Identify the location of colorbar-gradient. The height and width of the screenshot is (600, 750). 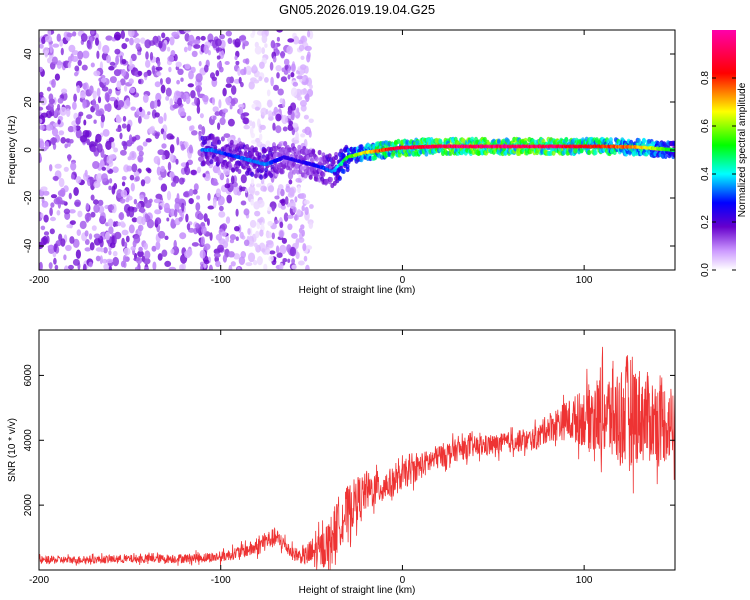
(724, 150).